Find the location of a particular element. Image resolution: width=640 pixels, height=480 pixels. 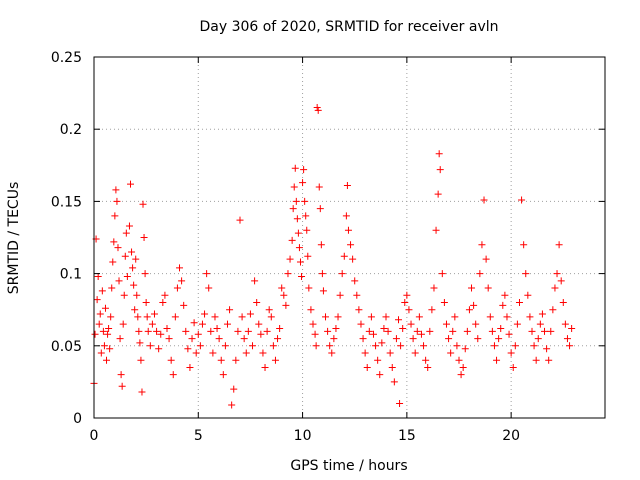

x-axis-label: GPS time / hours is located at coordinates (348, 466).